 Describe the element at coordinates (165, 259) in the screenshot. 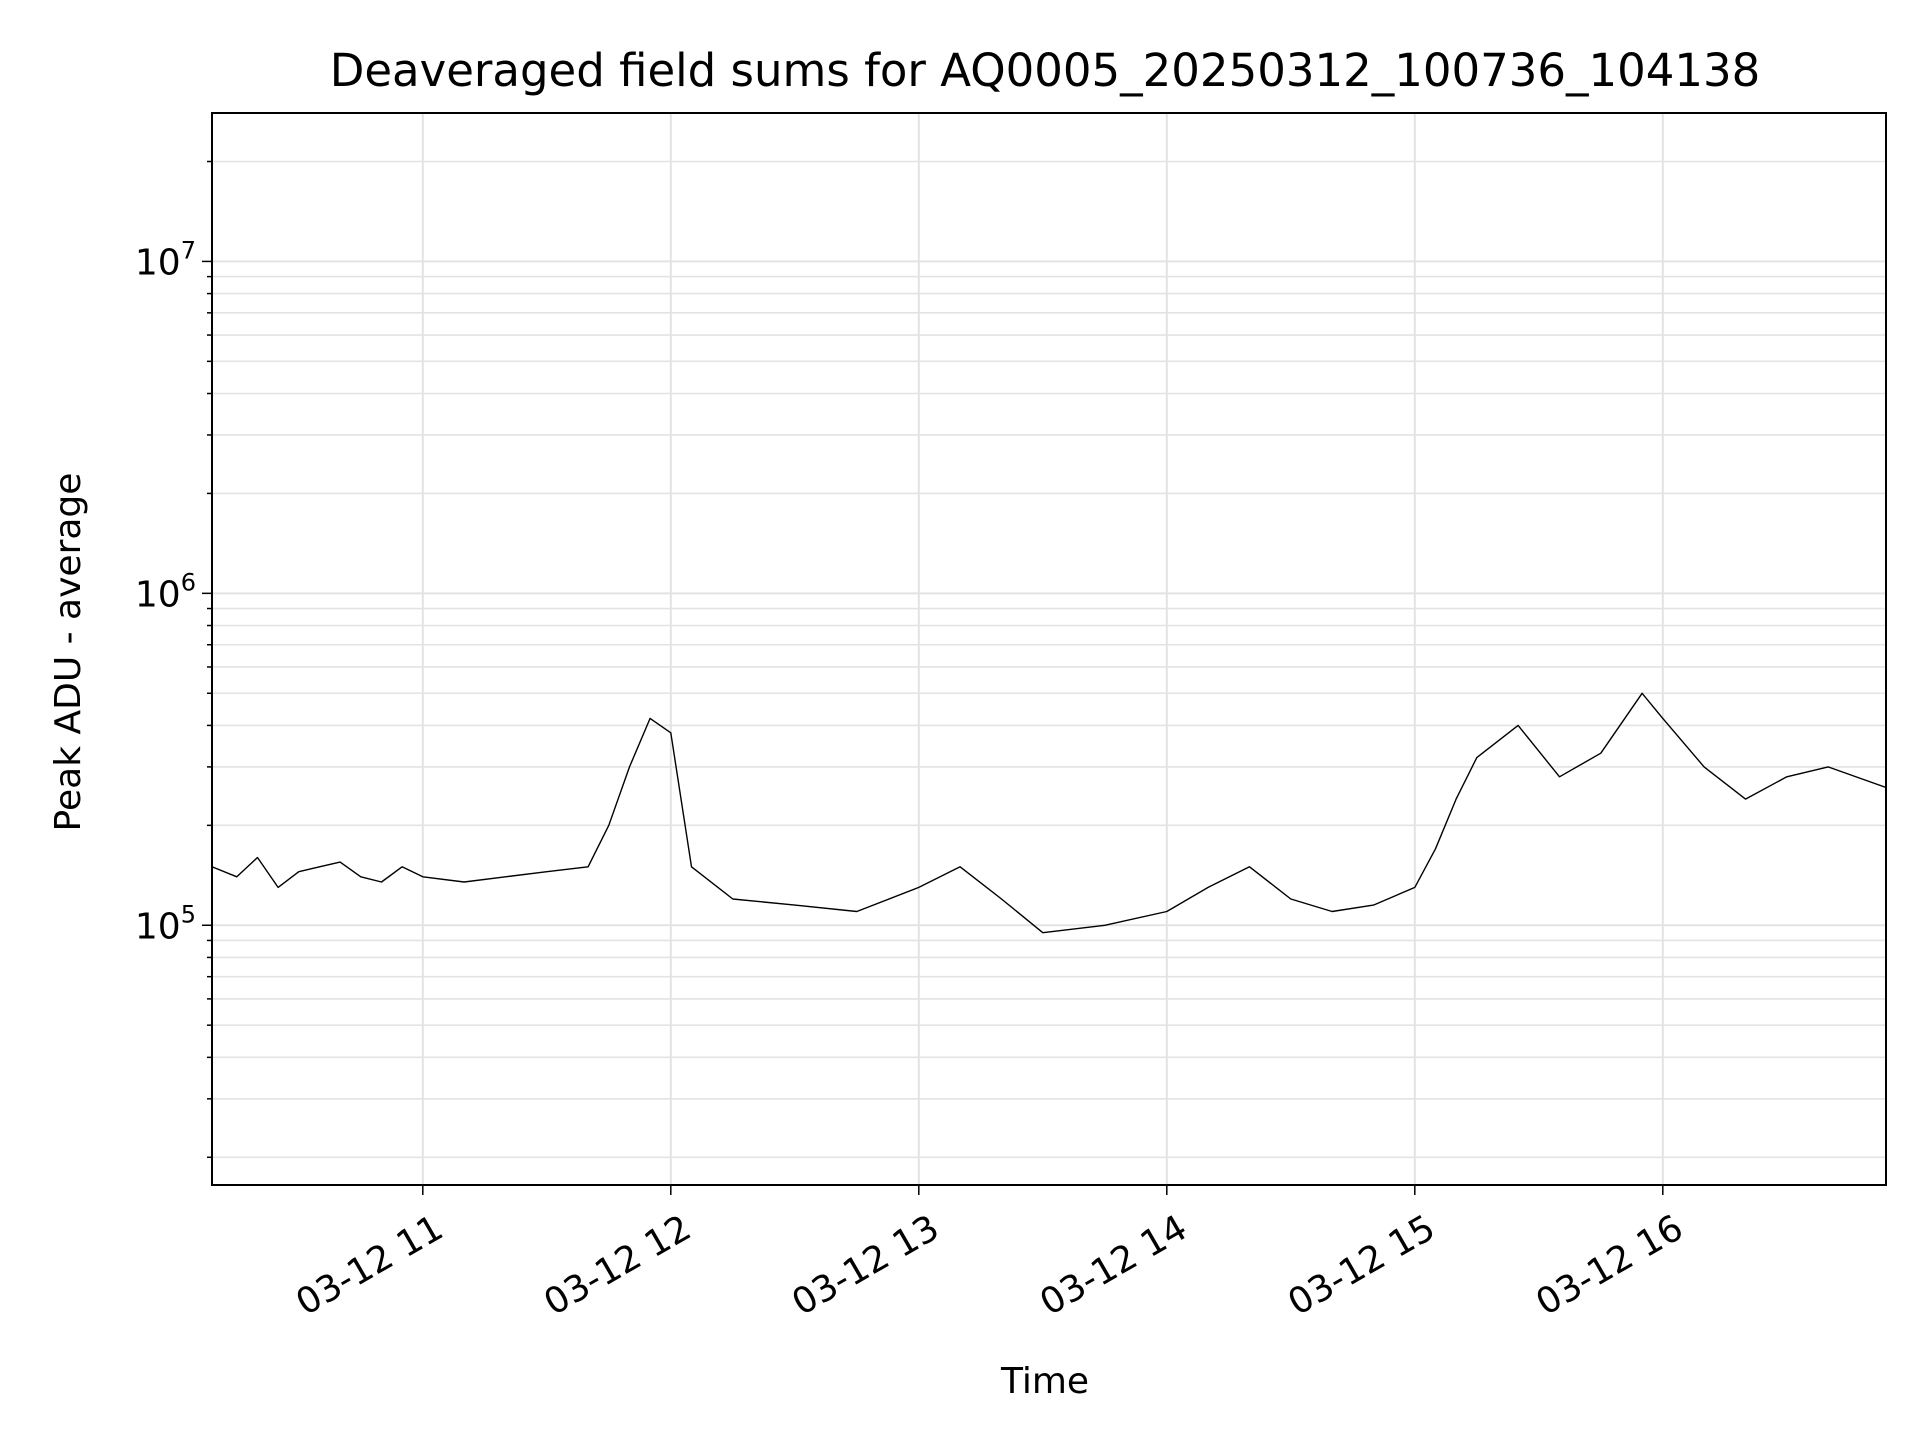

I see `y-tick-label: 10⁷` at that location.